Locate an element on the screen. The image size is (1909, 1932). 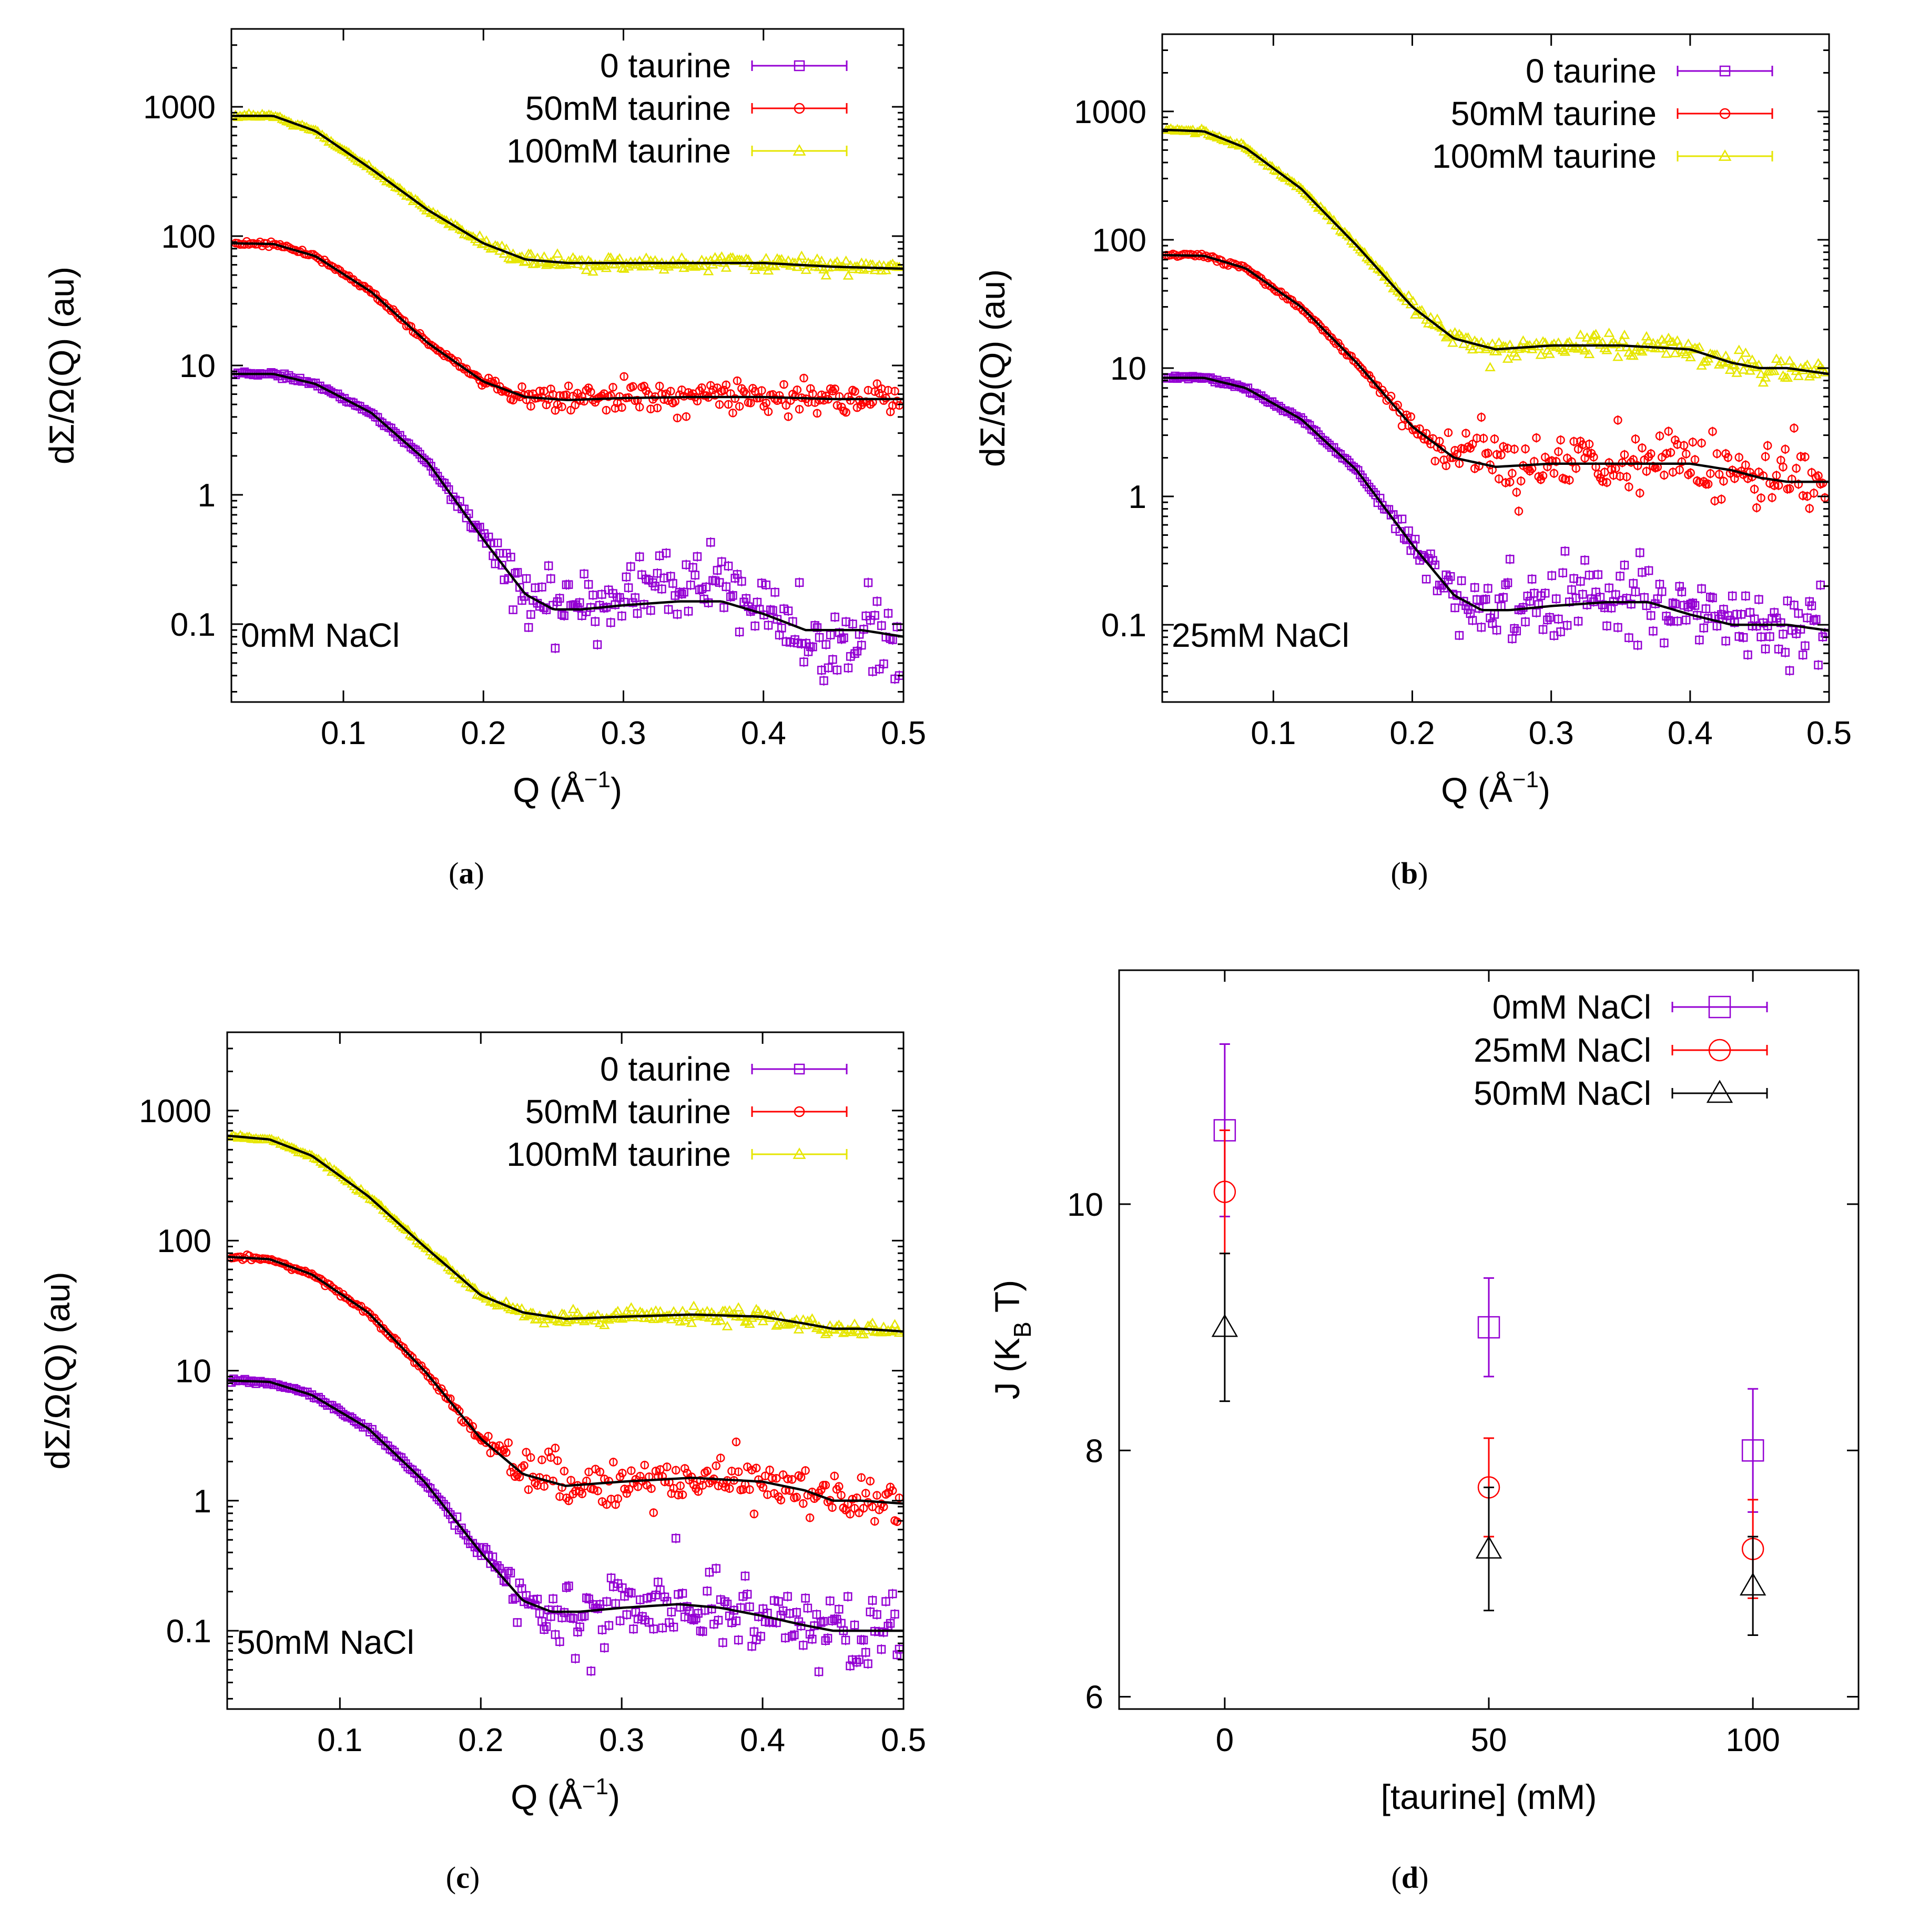
legend-label: 100mM taurine is located at coordinates (618, 151).